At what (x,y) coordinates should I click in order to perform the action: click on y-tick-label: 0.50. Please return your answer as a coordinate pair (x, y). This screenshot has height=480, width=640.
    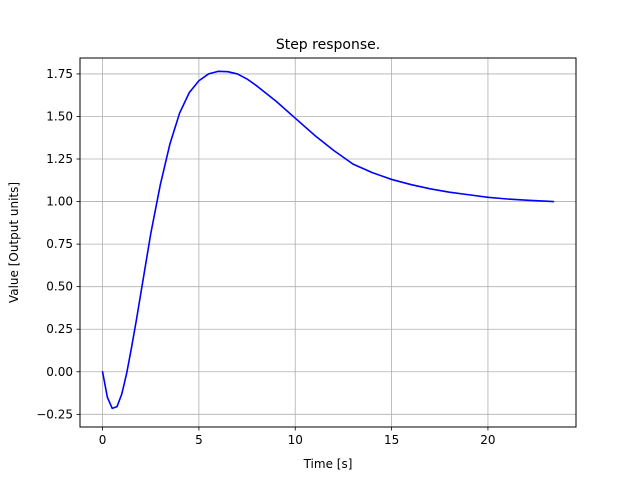
    Looking at the image, I should click on (59, 287).